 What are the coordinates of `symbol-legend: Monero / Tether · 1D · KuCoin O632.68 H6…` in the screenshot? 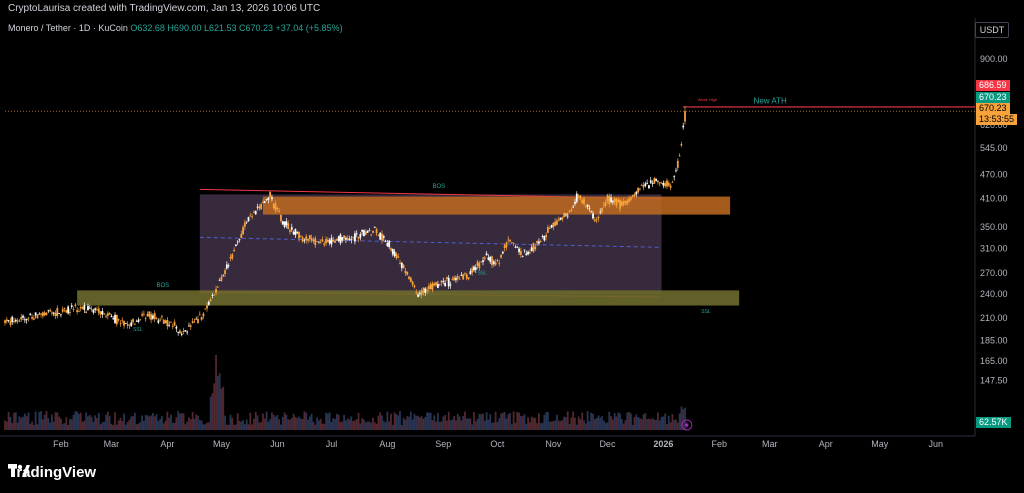 It's located at (175, 28).